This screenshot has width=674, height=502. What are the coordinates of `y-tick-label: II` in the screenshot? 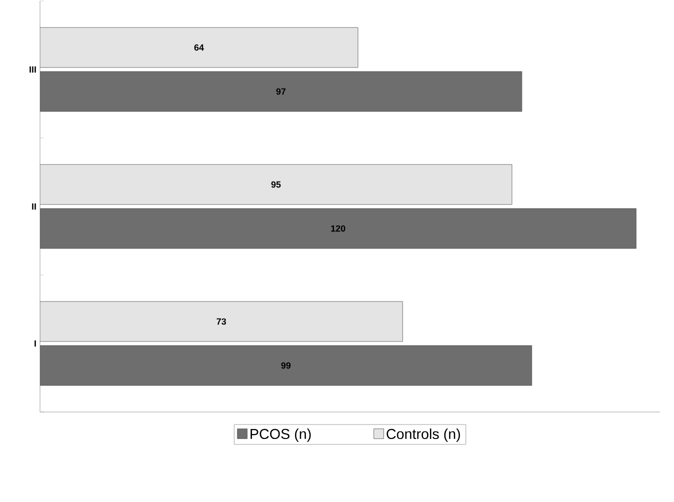 It's located at (34, 206).